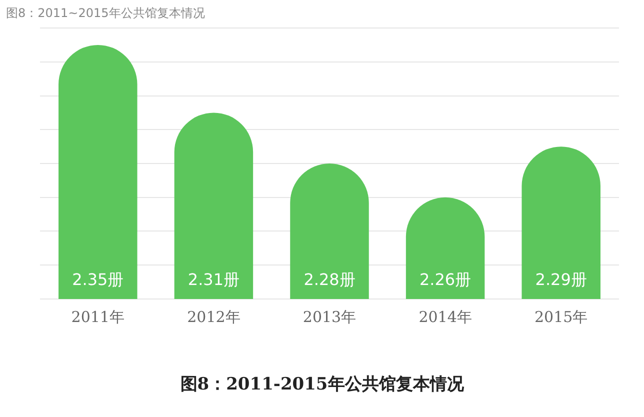 The width and height of the screenshot is (644, 417). I want to click on data-label: 2.35册, so click(98, 280).